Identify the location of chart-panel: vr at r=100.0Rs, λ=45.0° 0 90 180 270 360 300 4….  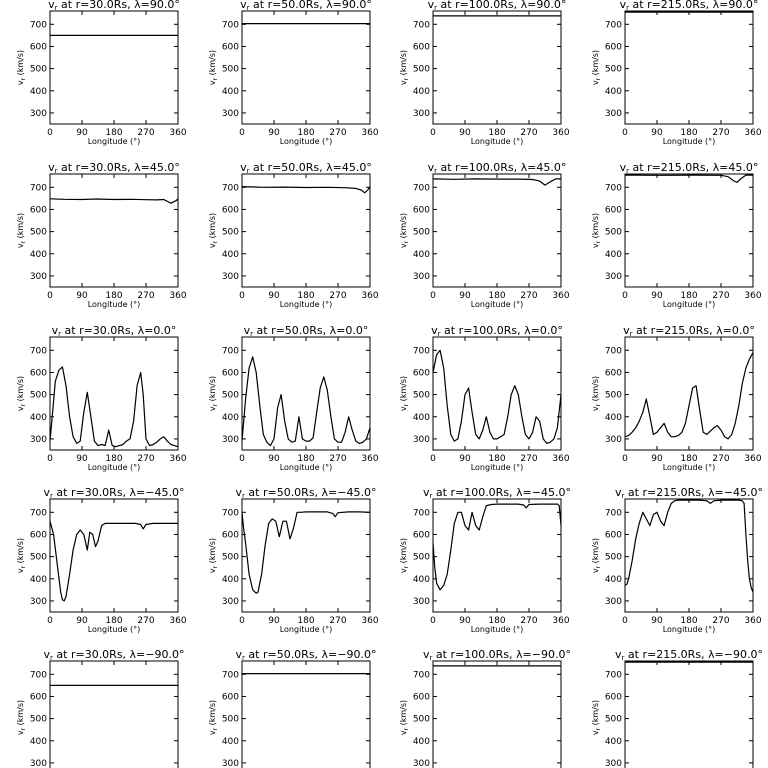
(484, 235).